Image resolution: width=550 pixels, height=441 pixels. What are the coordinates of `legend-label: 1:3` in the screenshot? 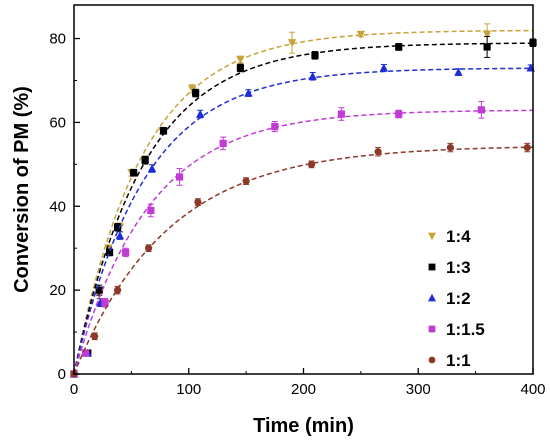 It's located at (458, 267).